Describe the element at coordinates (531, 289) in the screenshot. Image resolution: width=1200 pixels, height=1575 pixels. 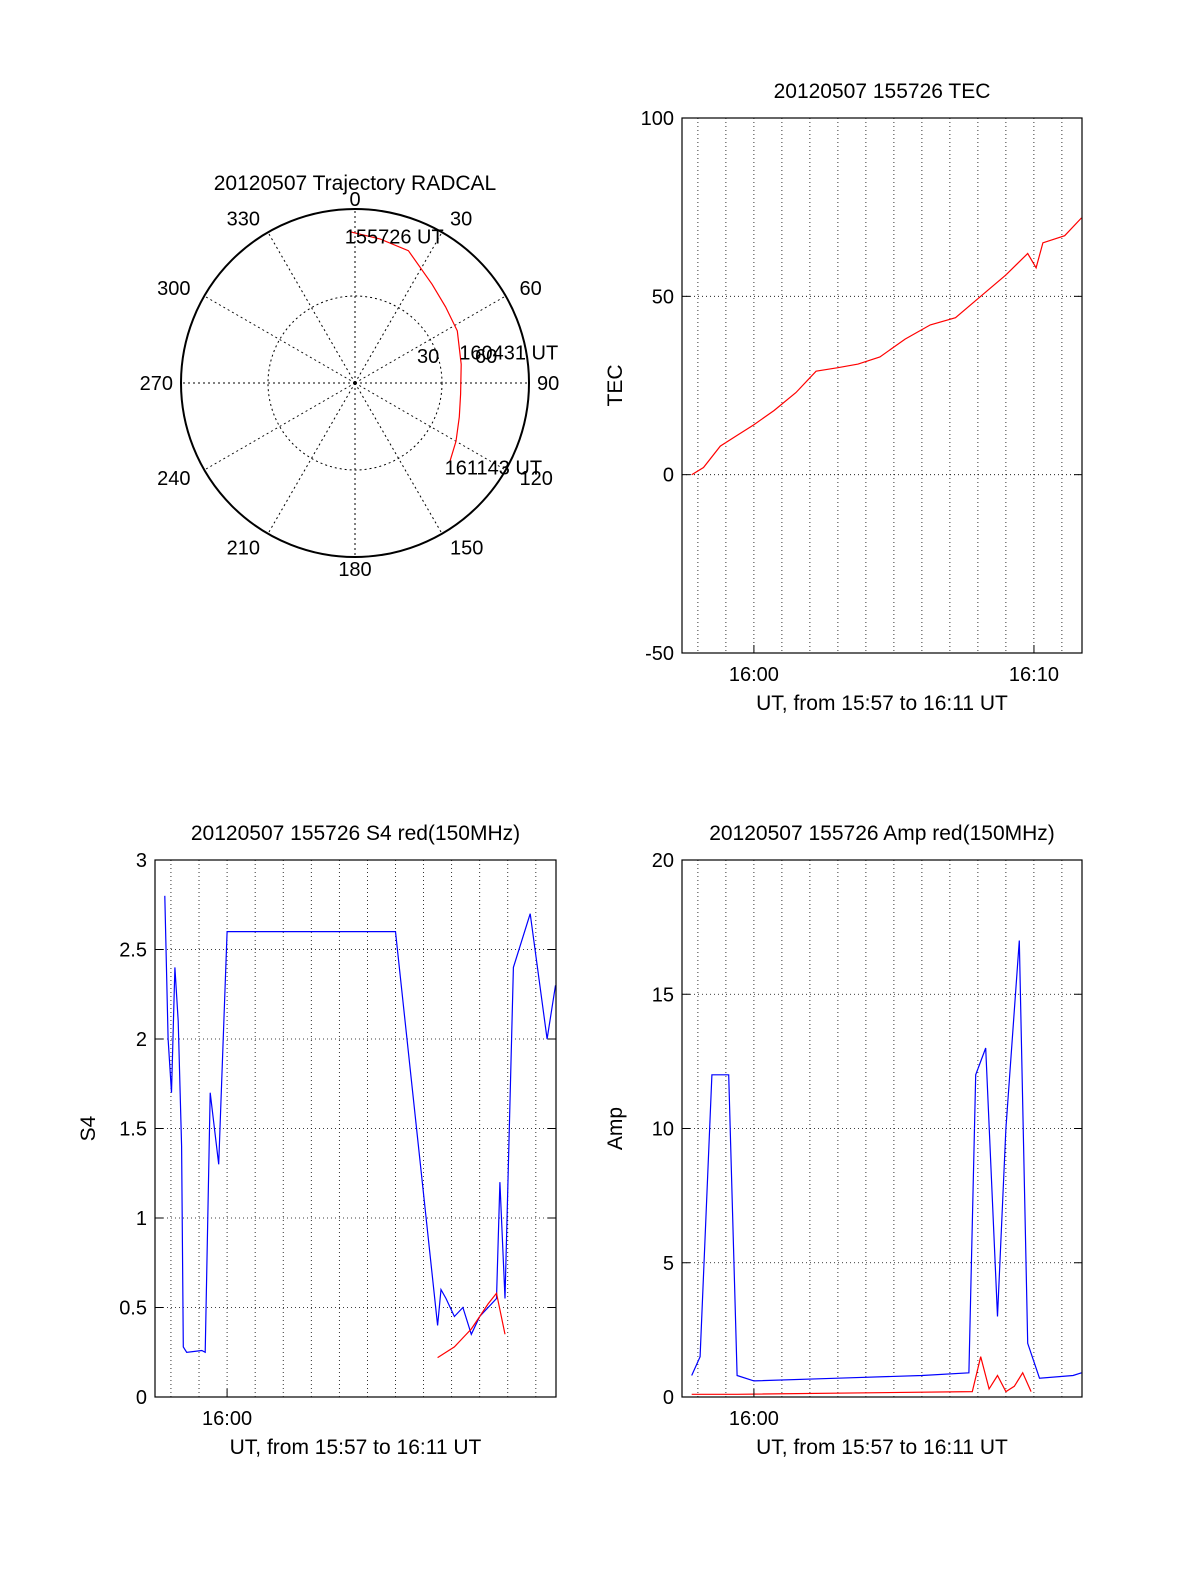
I see `polar-azimuth-tick-label: 60` at that location.